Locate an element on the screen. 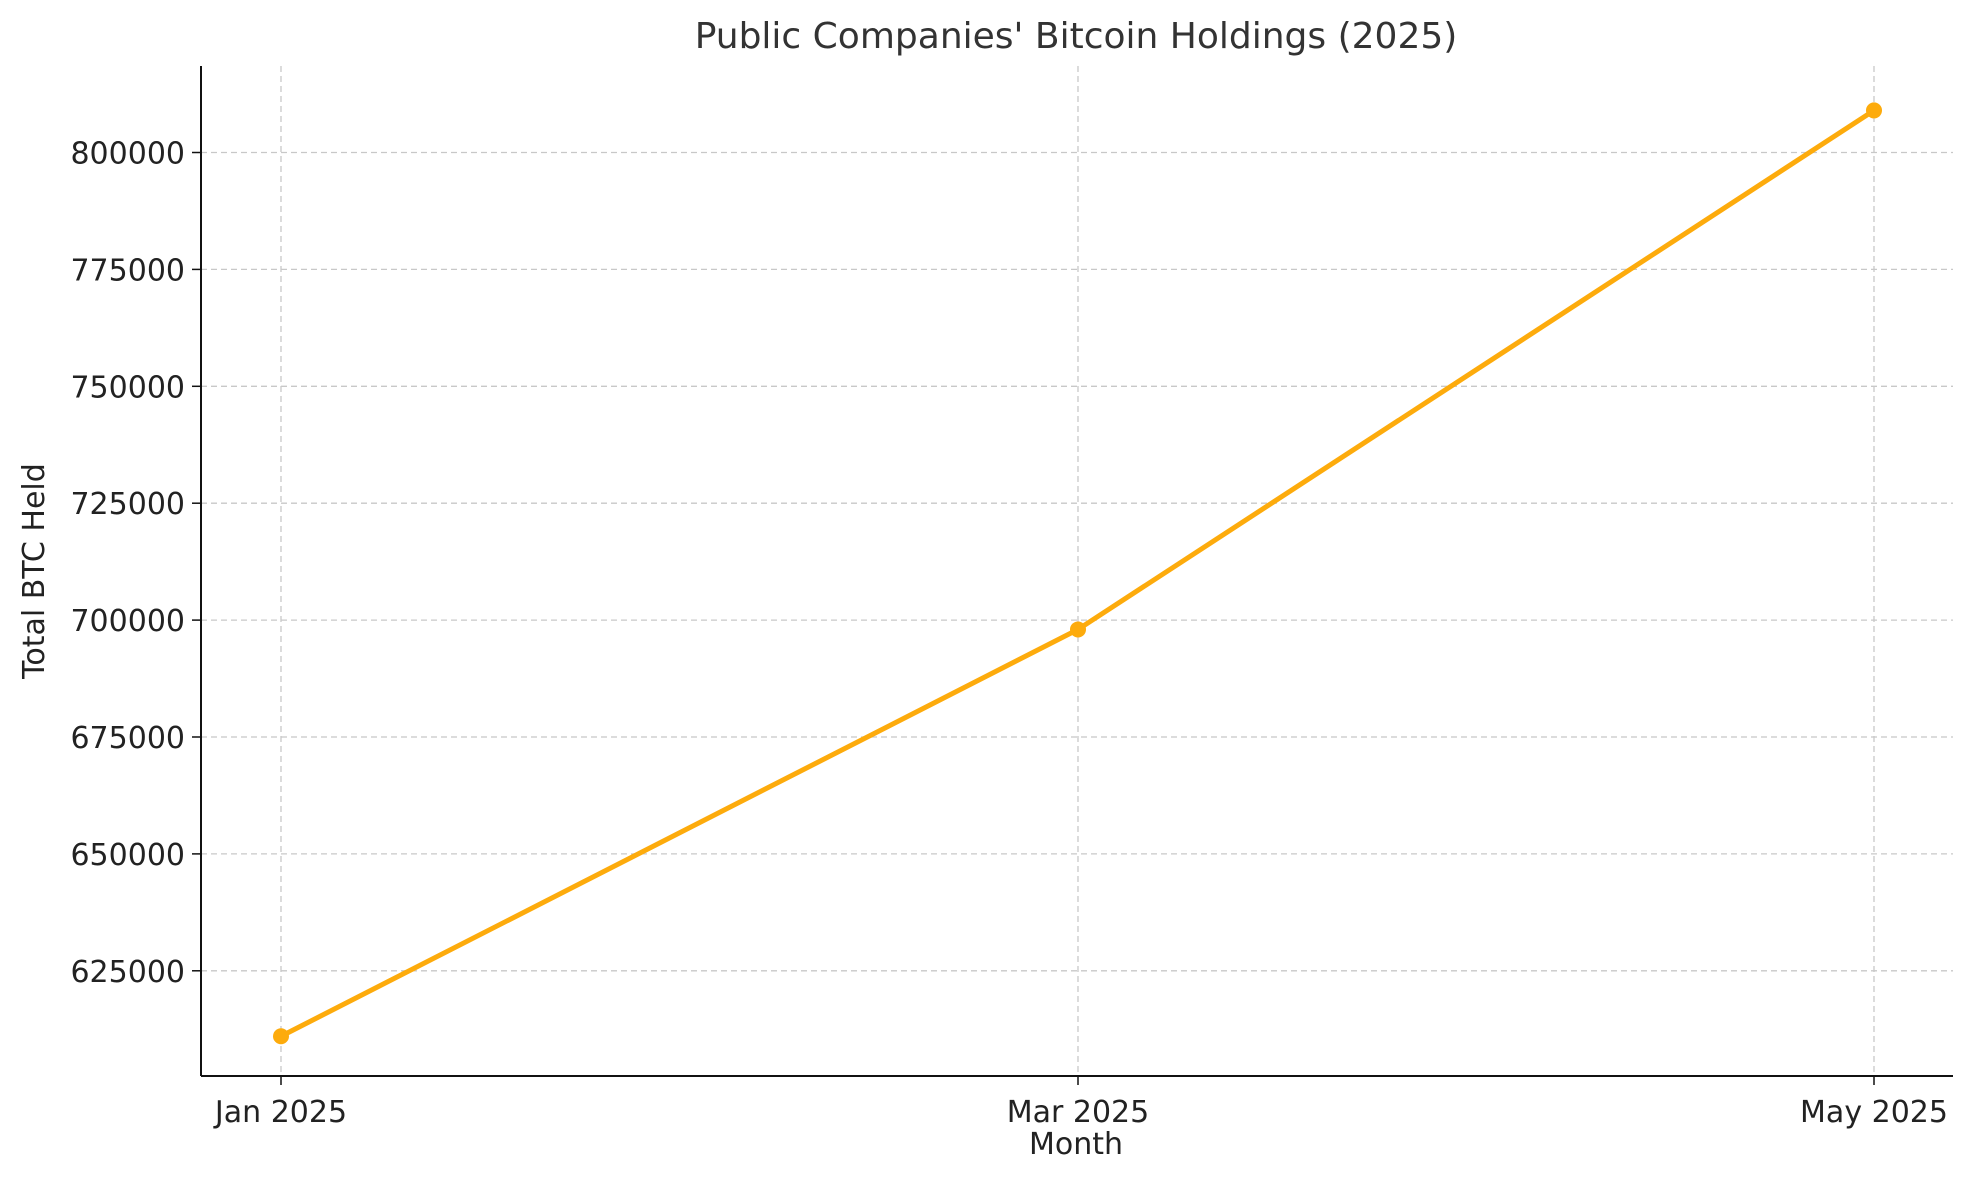  y-axis-label: Total BTC Held is located at coordinates (34, 571).